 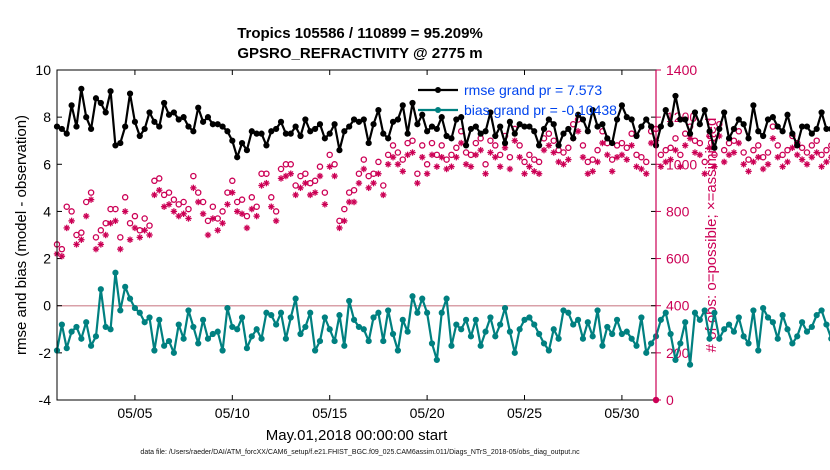 What do you see at coordinates (357, 435) in the screenshot?
I see `x-axis-label: May.01,2018 00:00:00 start` at bounding box center [357, 435].